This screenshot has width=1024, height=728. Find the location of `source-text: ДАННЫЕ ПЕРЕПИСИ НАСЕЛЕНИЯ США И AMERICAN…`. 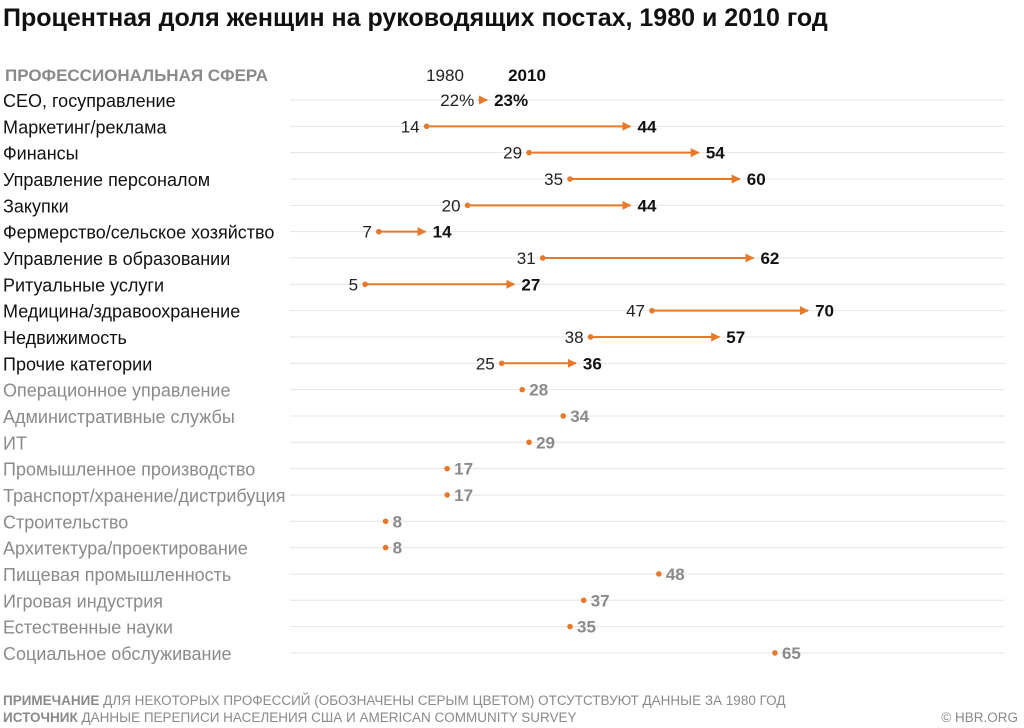

source-text: ДАННЫЕ ПЕРЕПИСИ НАСЕЛЕНИЯ США И AMERICAN… is located at coordinates (327, 717).